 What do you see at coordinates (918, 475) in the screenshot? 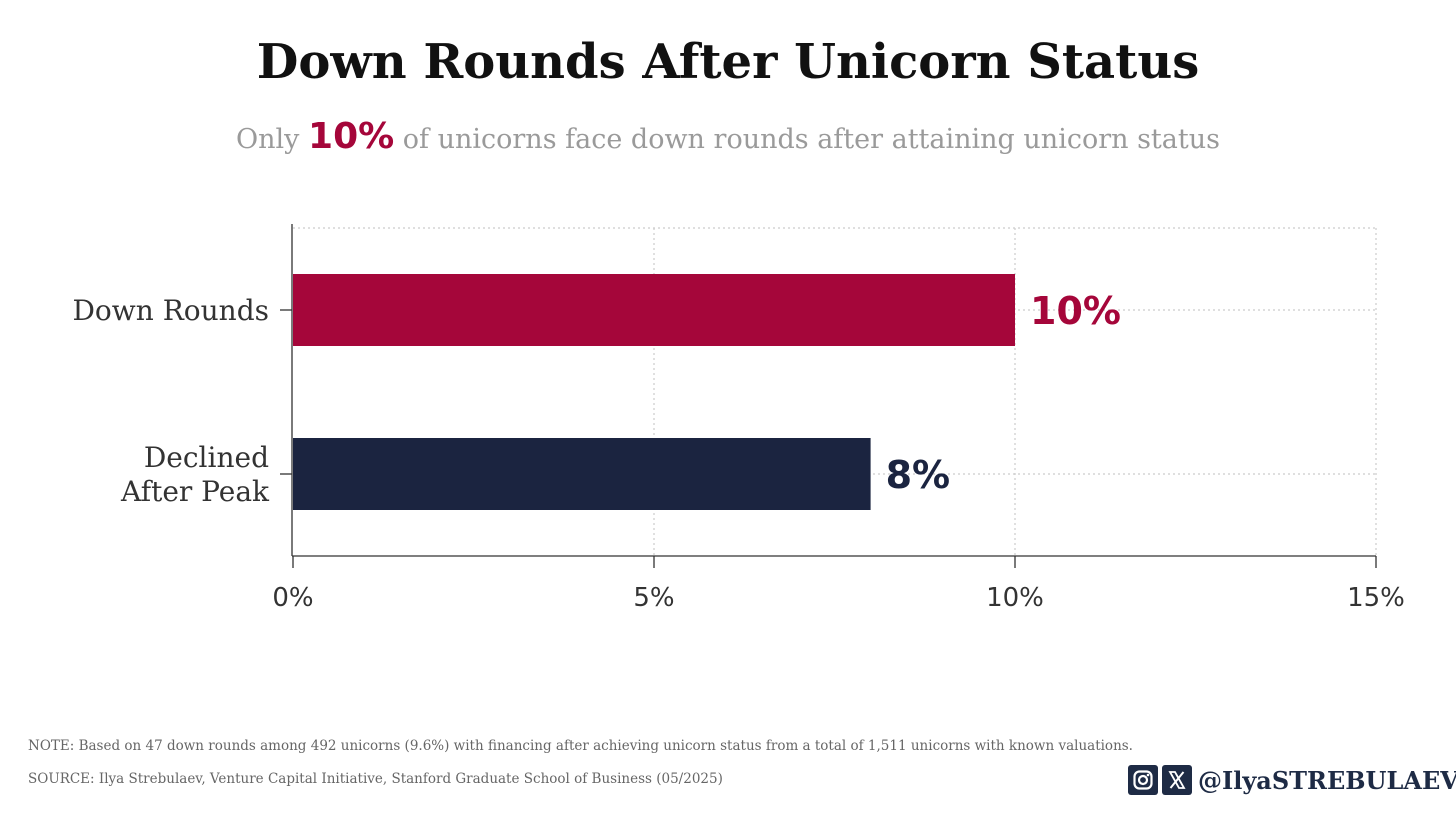
I see `data-label: 8%` at bounding box center [918, 475].